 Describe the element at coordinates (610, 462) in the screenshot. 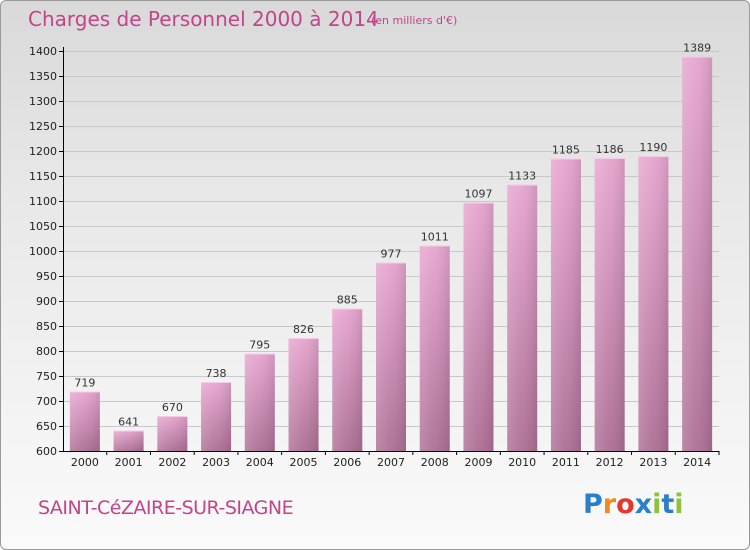

I see `x-tick-label: 2012` at that location.